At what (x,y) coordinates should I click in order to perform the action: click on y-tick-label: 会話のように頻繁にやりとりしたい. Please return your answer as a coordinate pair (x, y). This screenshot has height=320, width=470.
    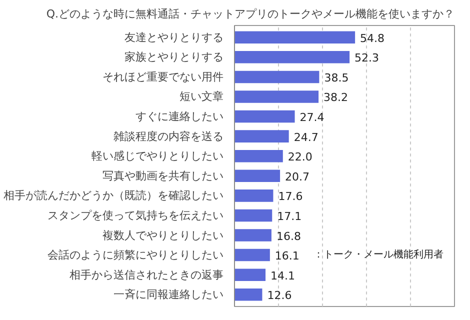
    Looking at the image, I should click on (136, 255).